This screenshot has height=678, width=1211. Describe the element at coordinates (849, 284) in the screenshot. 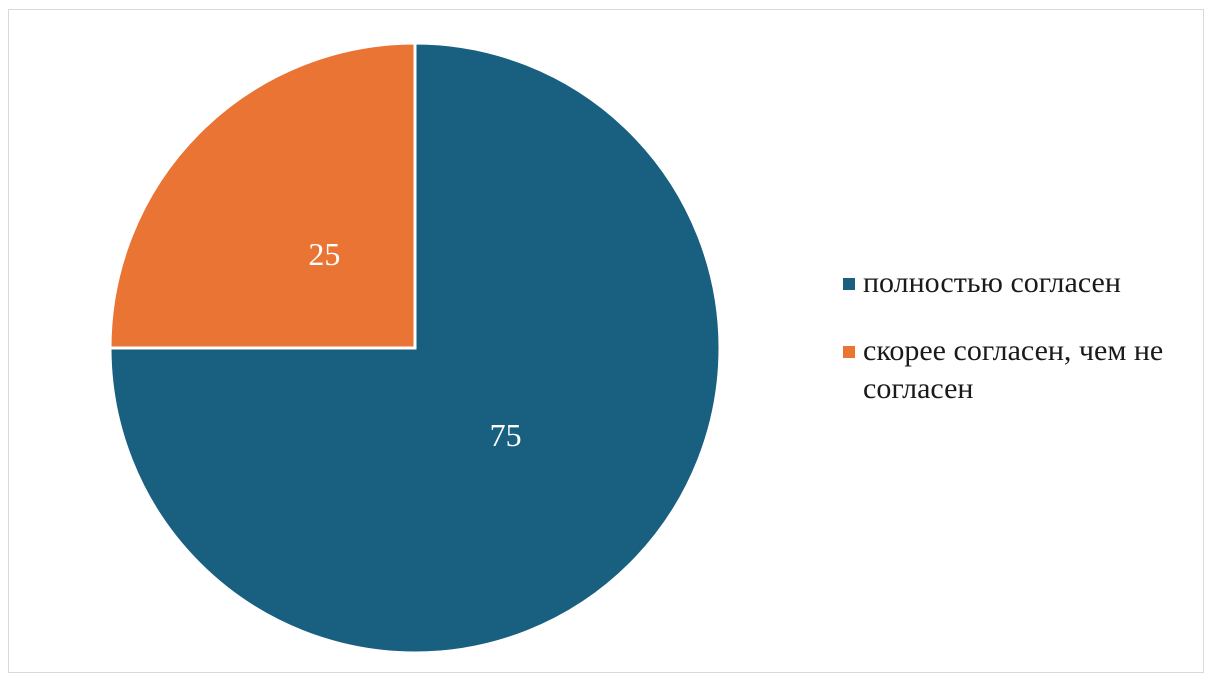

I see `legend-swatch-fully-agree` at that location.